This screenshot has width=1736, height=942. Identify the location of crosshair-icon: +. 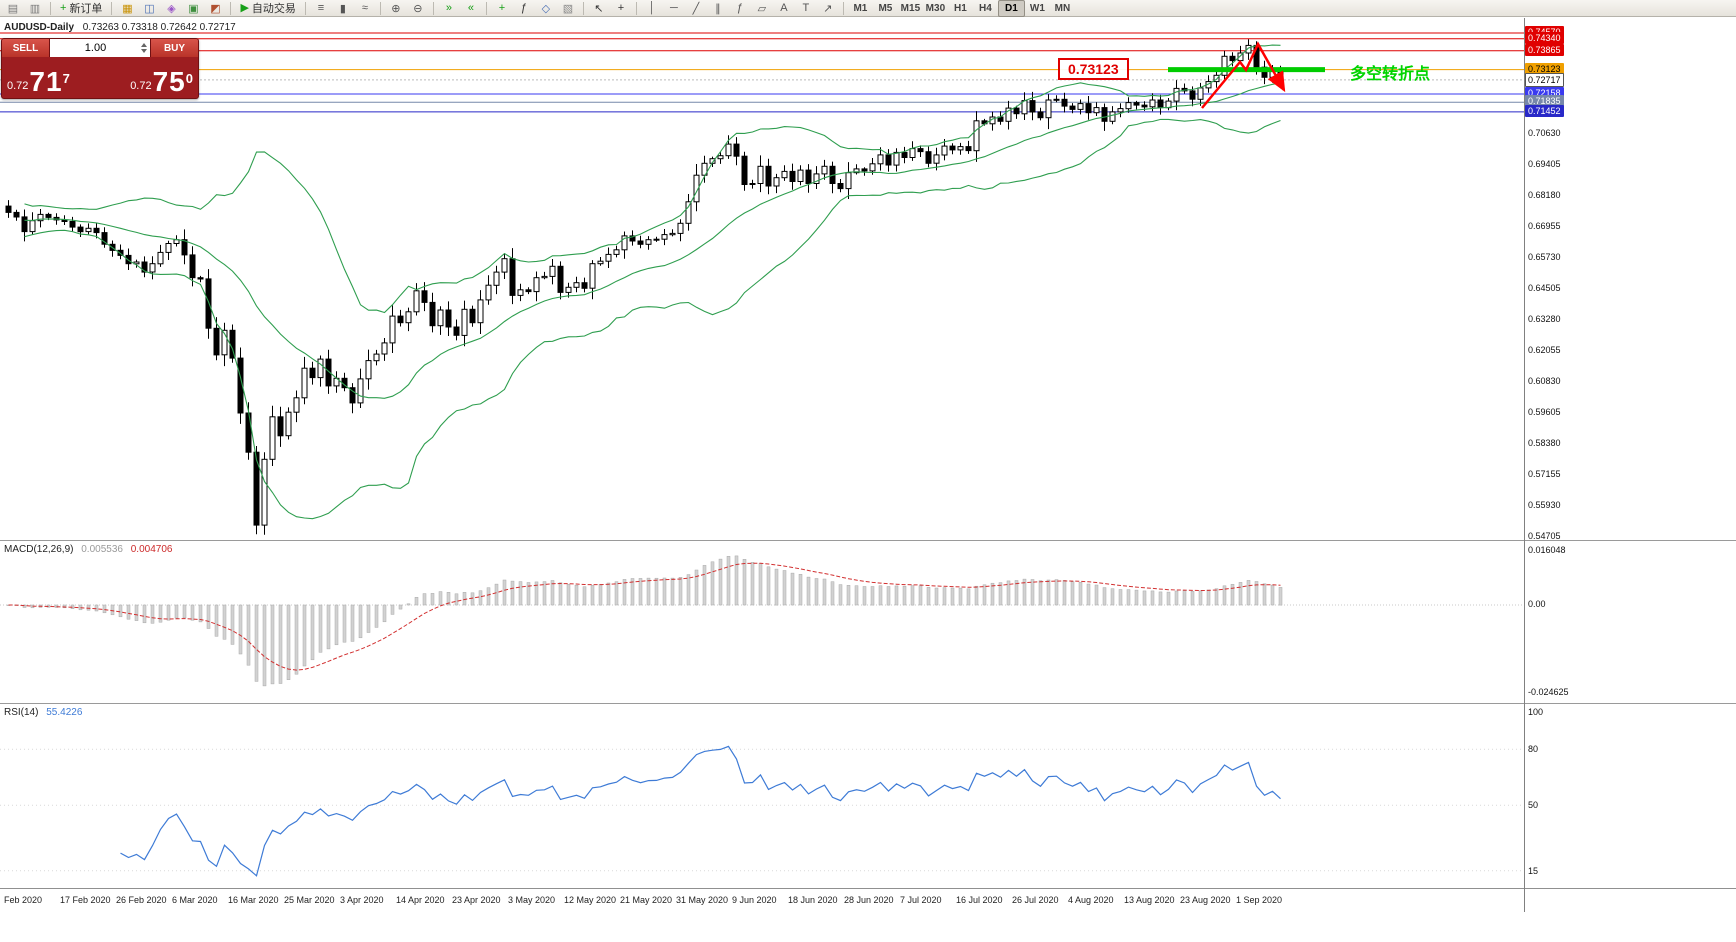
(621, 8).